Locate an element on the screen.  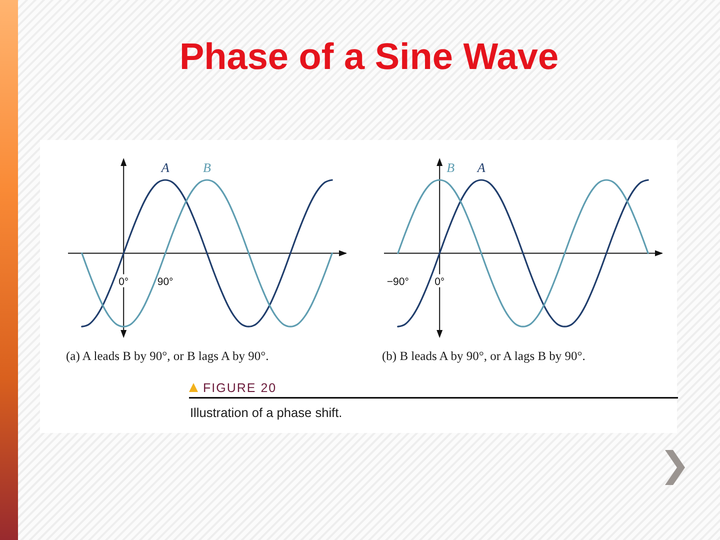
caption: FIGURE 20 is located at coordinates (240, 388).